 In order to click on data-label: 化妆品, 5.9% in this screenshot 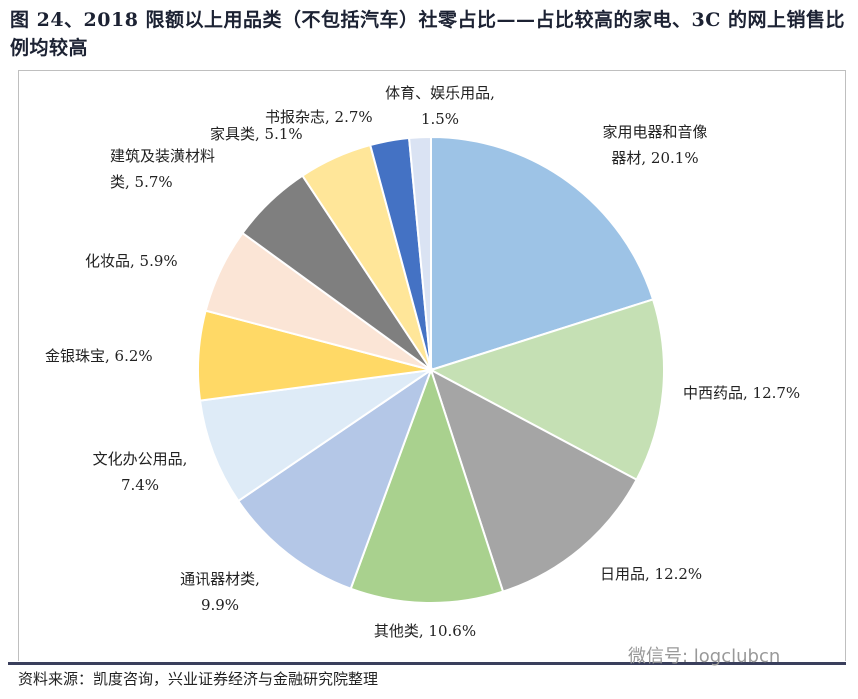, I will do `click(131, 261)`.